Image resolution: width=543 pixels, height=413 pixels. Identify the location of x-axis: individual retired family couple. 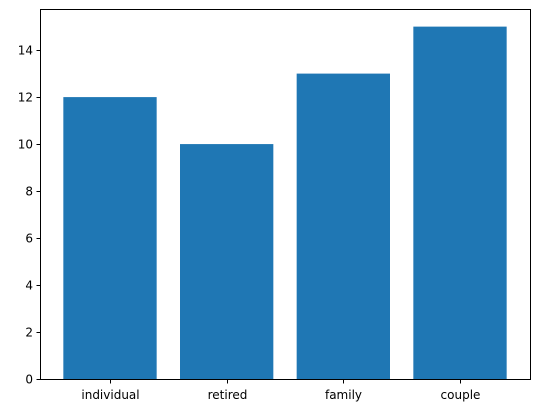
(281, 390).